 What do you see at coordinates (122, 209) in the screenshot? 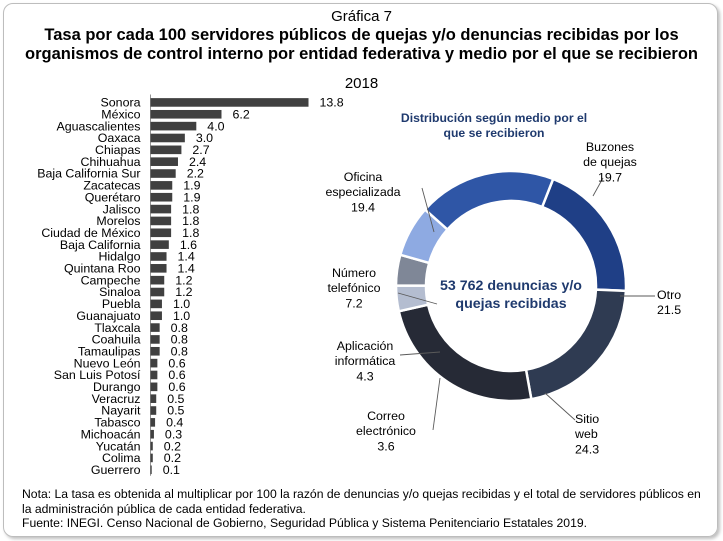
I see `category-label: Jalisco` at bounding box center [122, 209].